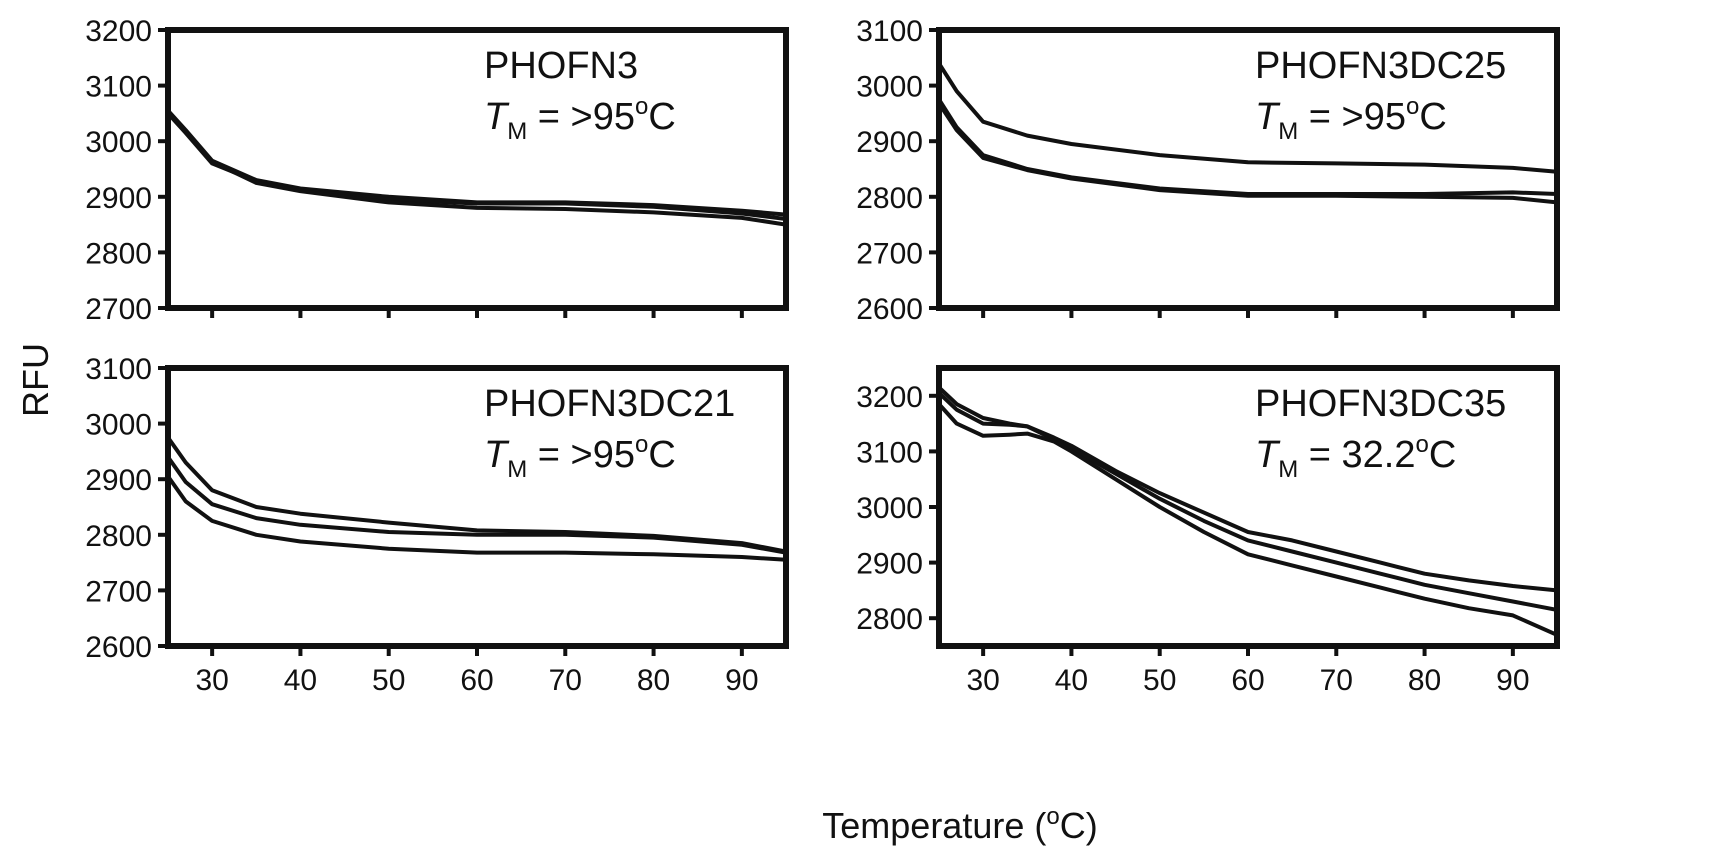 The image size is (1733, 850). What do you see at coordinates (561, 66) in the screenshot?
I see `panel-title: PHOFN3` at bounding box center [561, 66].